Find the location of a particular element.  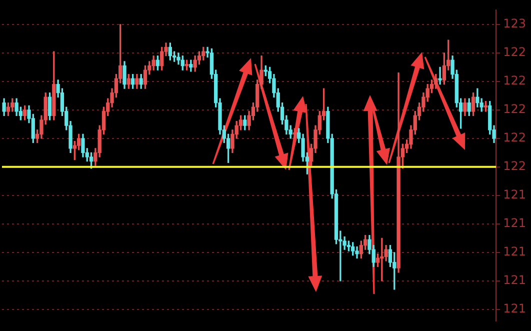

y-tick-label: 123 is located at coordinates (514, 23).